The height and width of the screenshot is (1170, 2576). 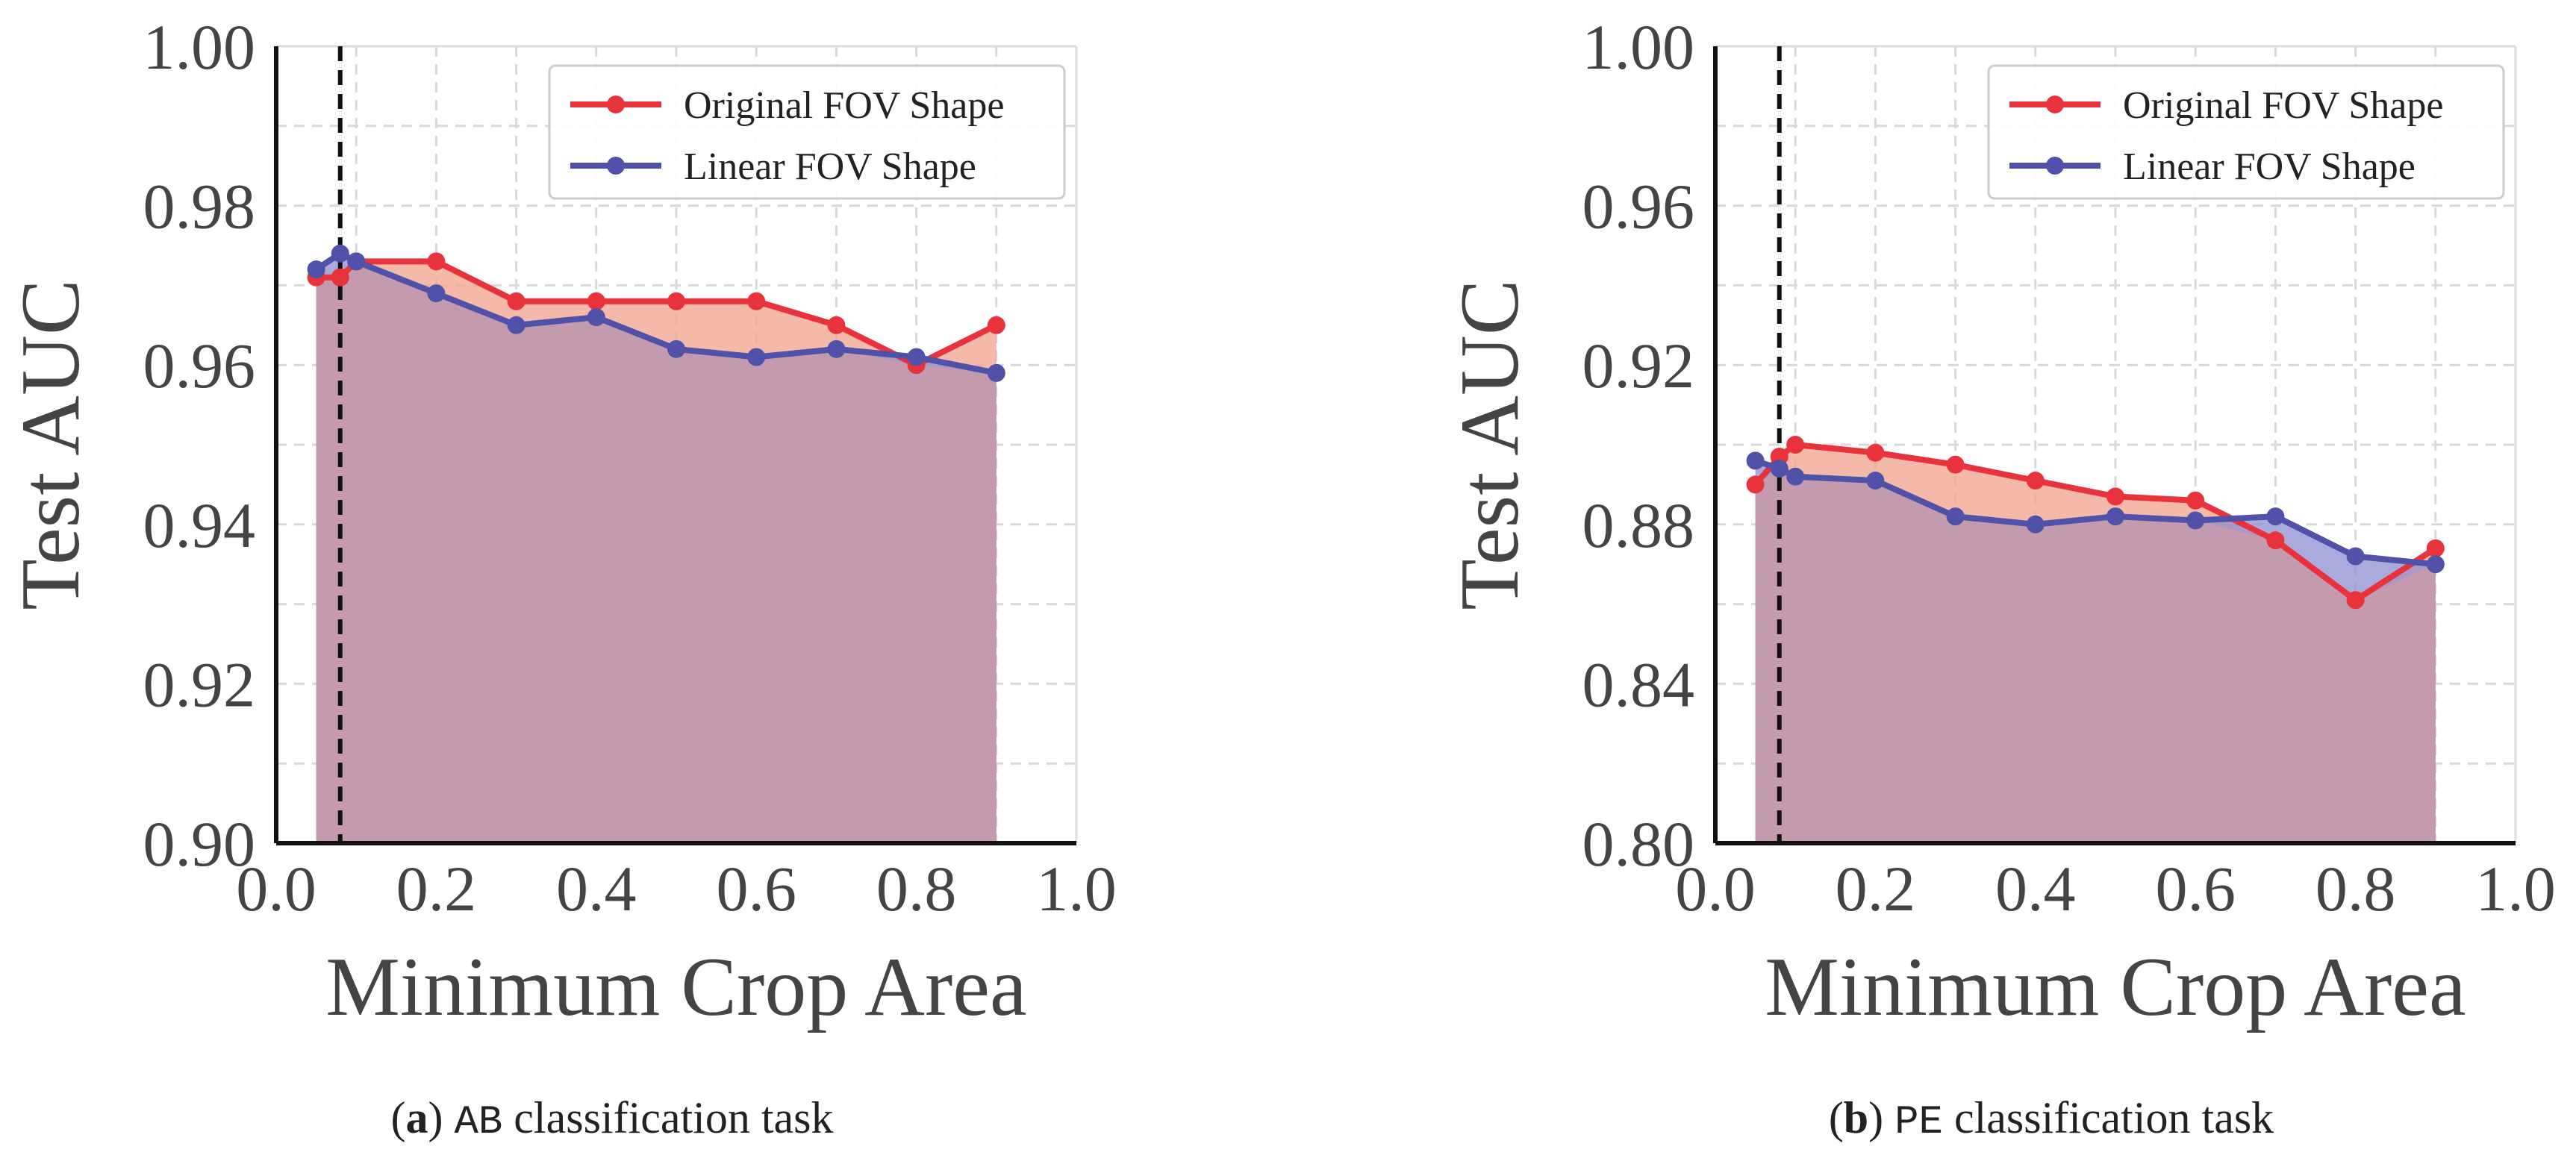 What do you see at coordinates (478, 1122) in the screenshot?
I see `caption-dataset: AB` at bounding box center [478, 1122].